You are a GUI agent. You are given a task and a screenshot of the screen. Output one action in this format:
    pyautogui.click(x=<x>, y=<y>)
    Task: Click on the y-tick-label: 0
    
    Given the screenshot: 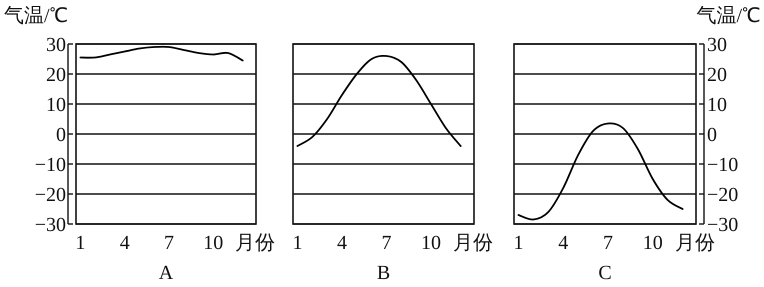 What is the action you would take?
    pyautogui.click(x=61, y=135)
    